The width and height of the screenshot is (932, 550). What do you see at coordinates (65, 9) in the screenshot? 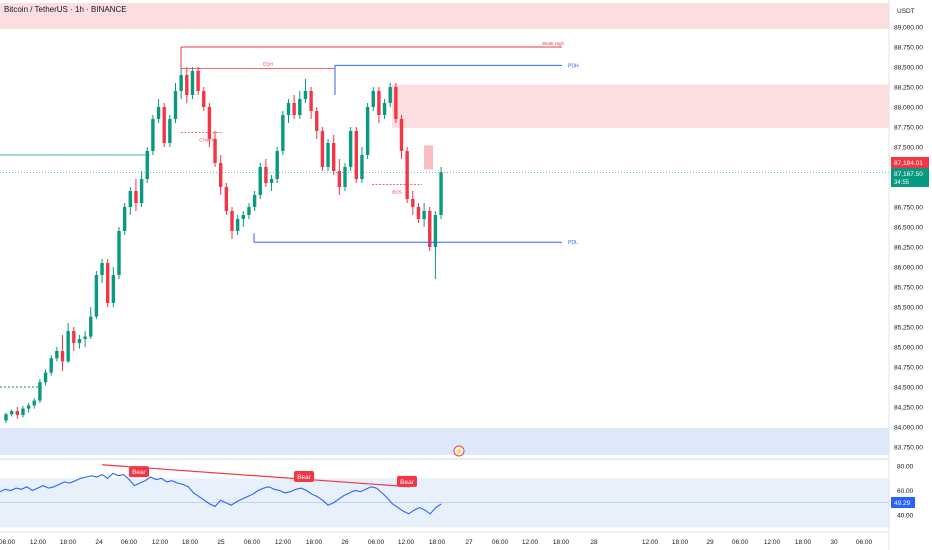
I see `chart-title: Bitcoin / TetherUS · 1h · BINANCE` at bounding box center [65, 9].